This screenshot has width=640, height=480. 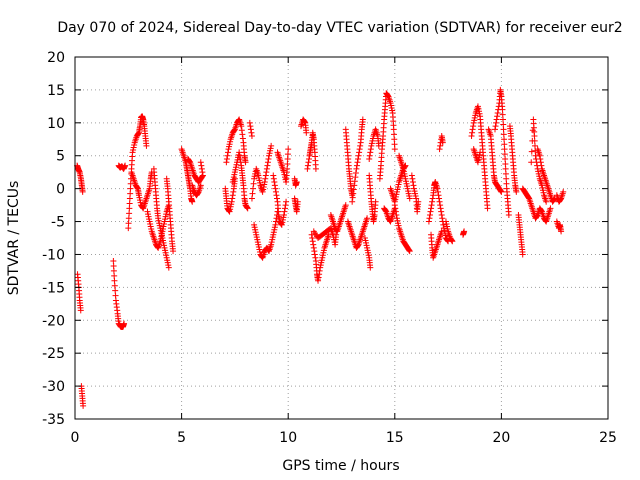 I want to click on y-tick-labels: 20 15 10 5 0 -5 -10 -15 -20 -25 -30 -35, so click(x=53, y=239).